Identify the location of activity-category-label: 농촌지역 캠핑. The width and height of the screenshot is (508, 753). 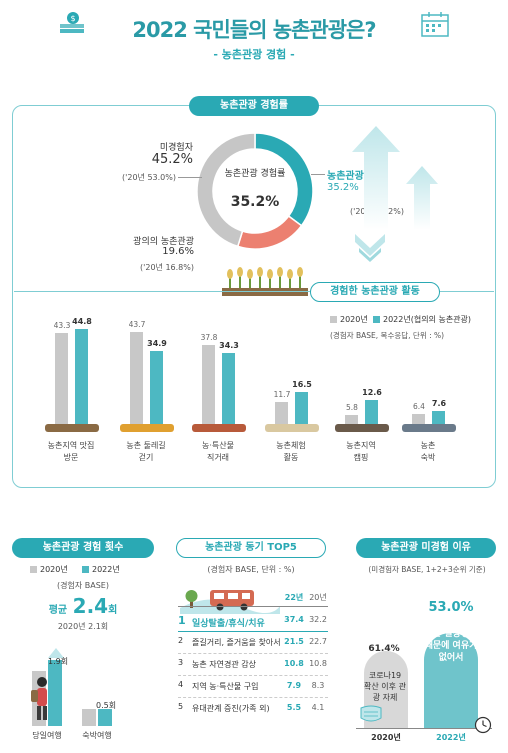
(361, 451).